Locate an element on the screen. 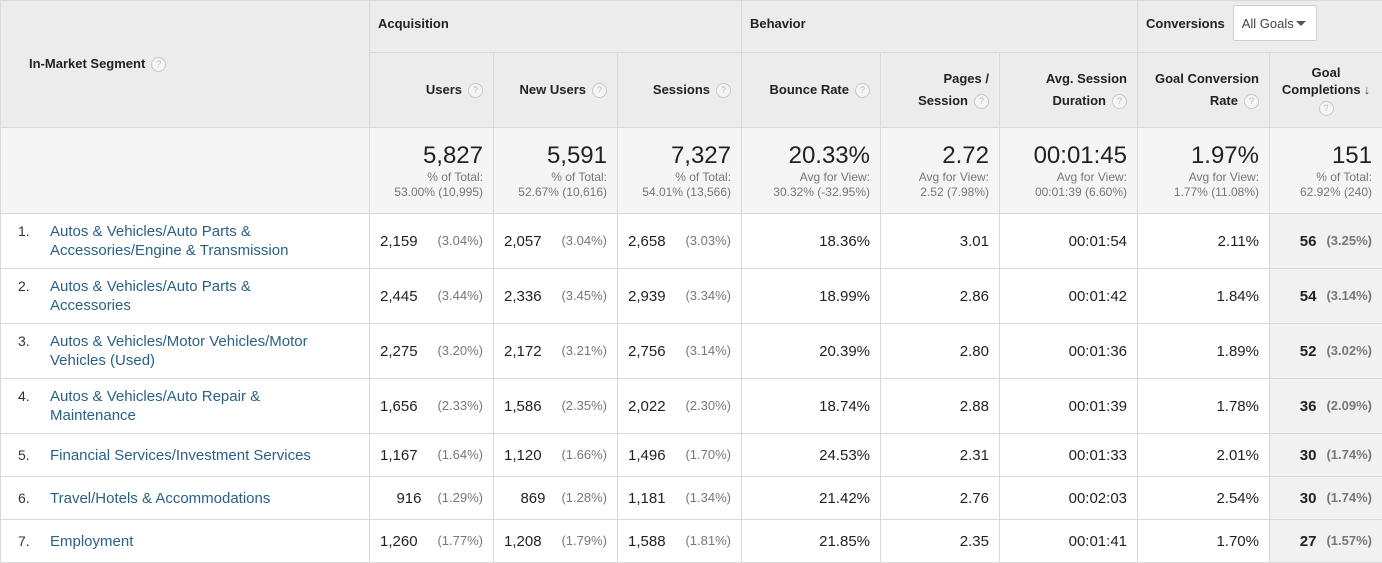 This screenshot has height=563, width=1382. avg-session-duration-cell: 00:01:54 is located at coordinates (1068, 241).